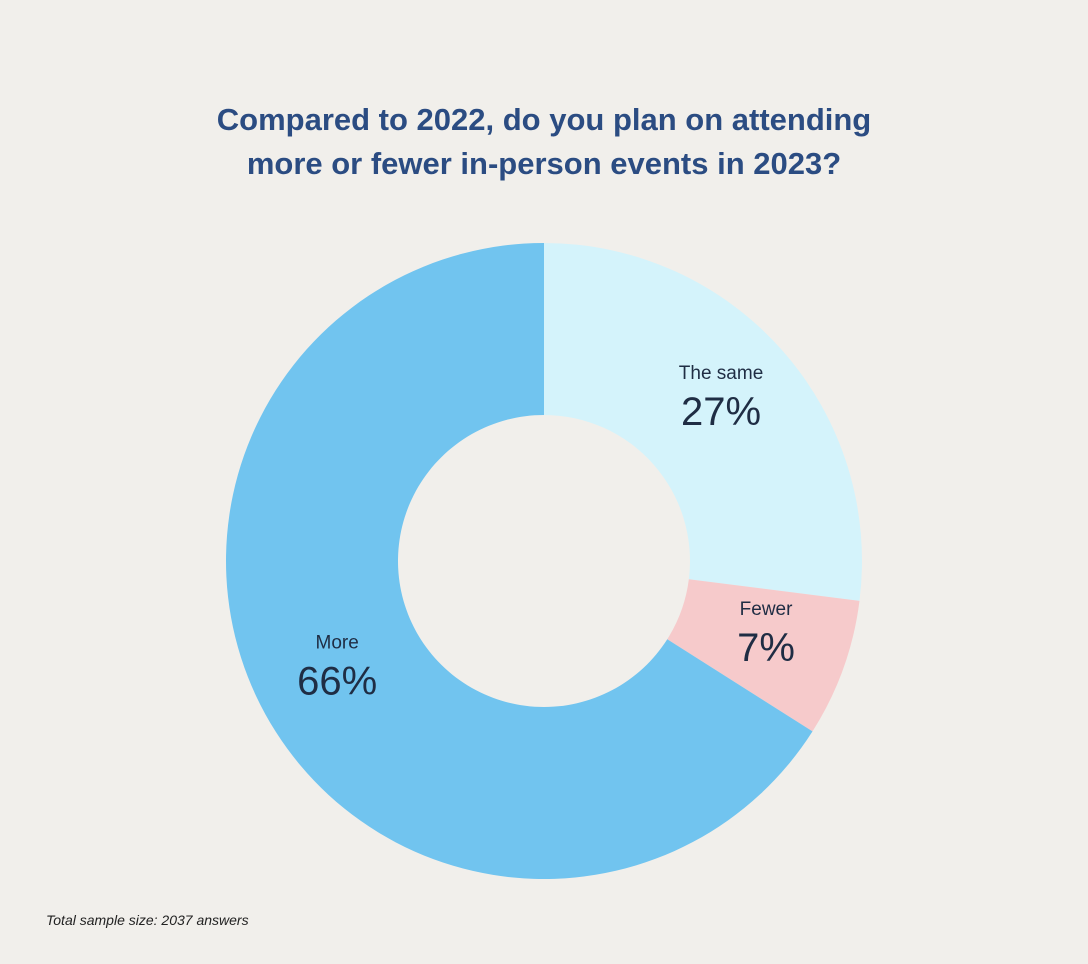  Describe the element at coordinates (147, 920) in the screenshot. I see `sample-size-footnote: Total sample size: 2037 answers` at that location.